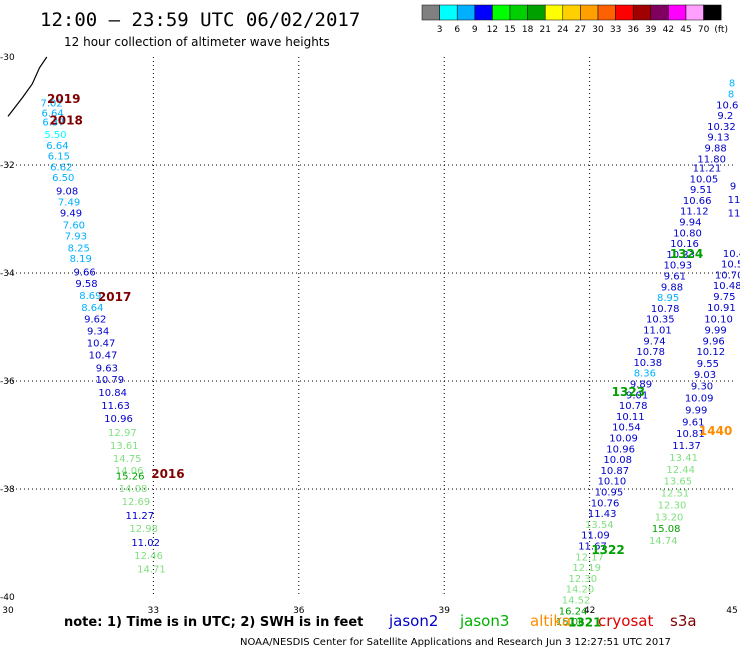 This screenshot has width=740, height=650. Describe the element at coordinates (145, 543) in the screenshot. I see `wave-height-label: 11.02` at that location.